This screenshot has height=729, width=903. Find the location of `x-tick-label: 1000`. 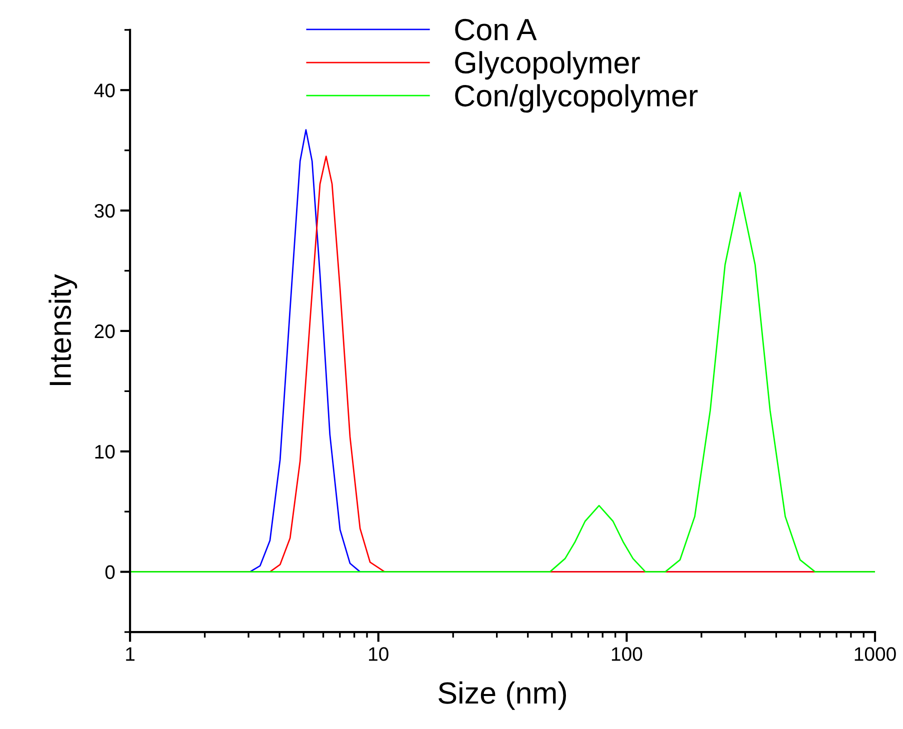

x-tick-label: 1000 is located at coordinates (875, 654).